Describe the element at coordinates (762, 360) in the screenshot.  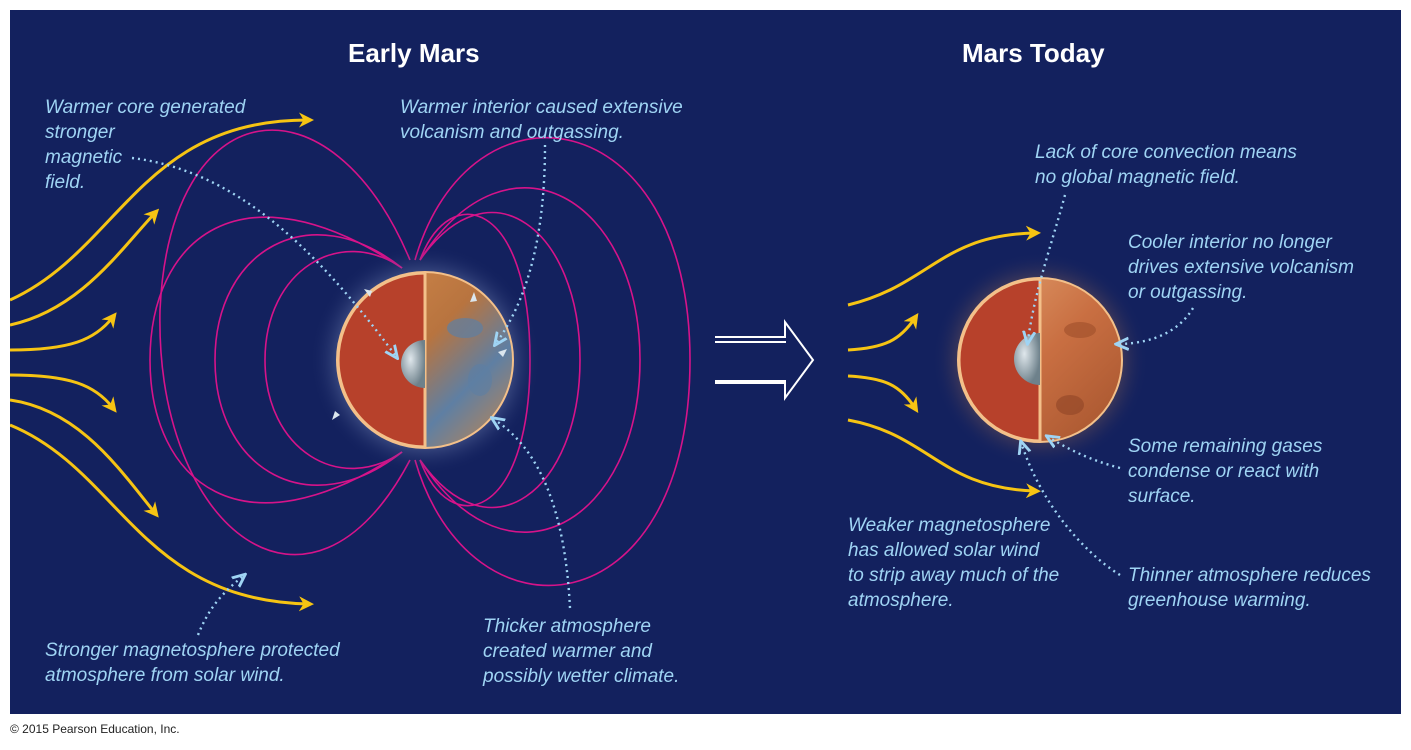
I see `transition-arrow` at that location.